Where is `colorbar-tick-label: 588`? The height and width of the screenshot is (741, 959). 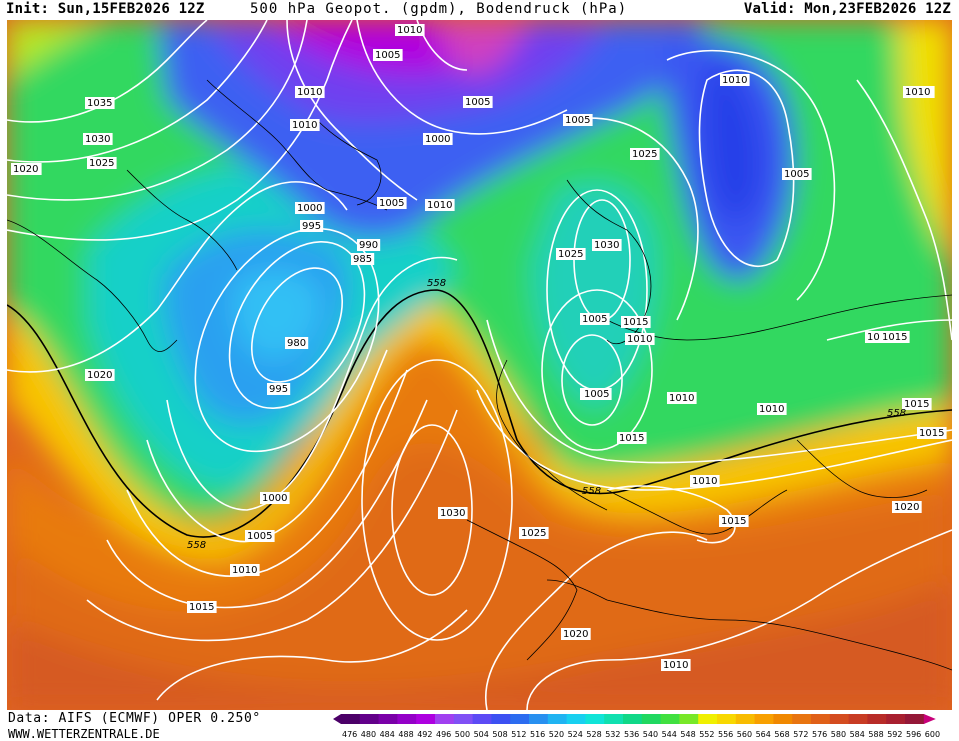
colorbar-tick-label: 588 is located at coordinates (875, 734).